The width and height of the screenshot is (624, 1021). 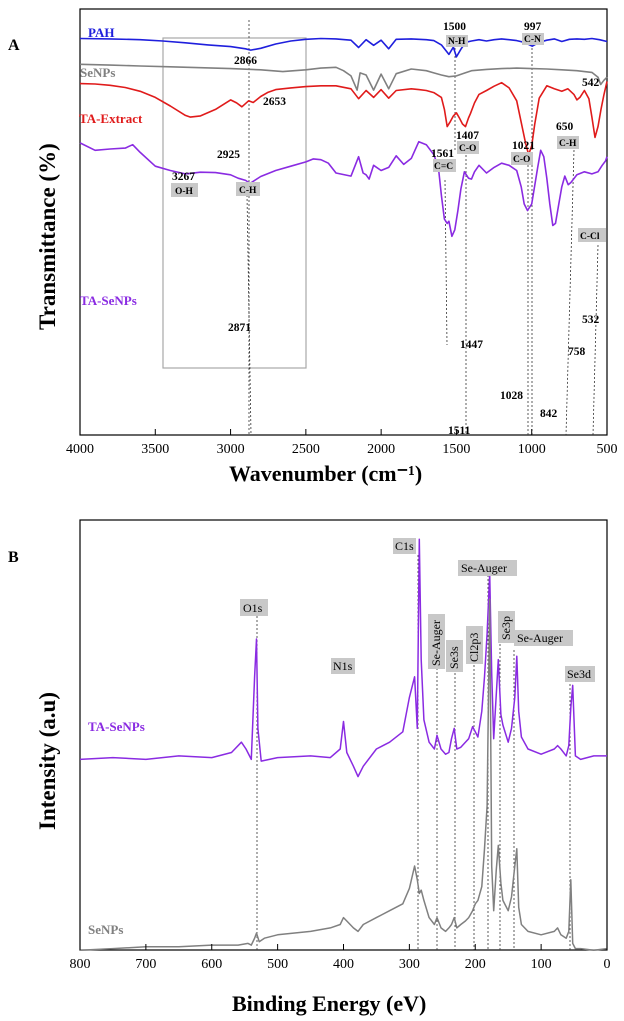 I want to click on band-label-ccl: C-Cl, so click(x=592, y=235).